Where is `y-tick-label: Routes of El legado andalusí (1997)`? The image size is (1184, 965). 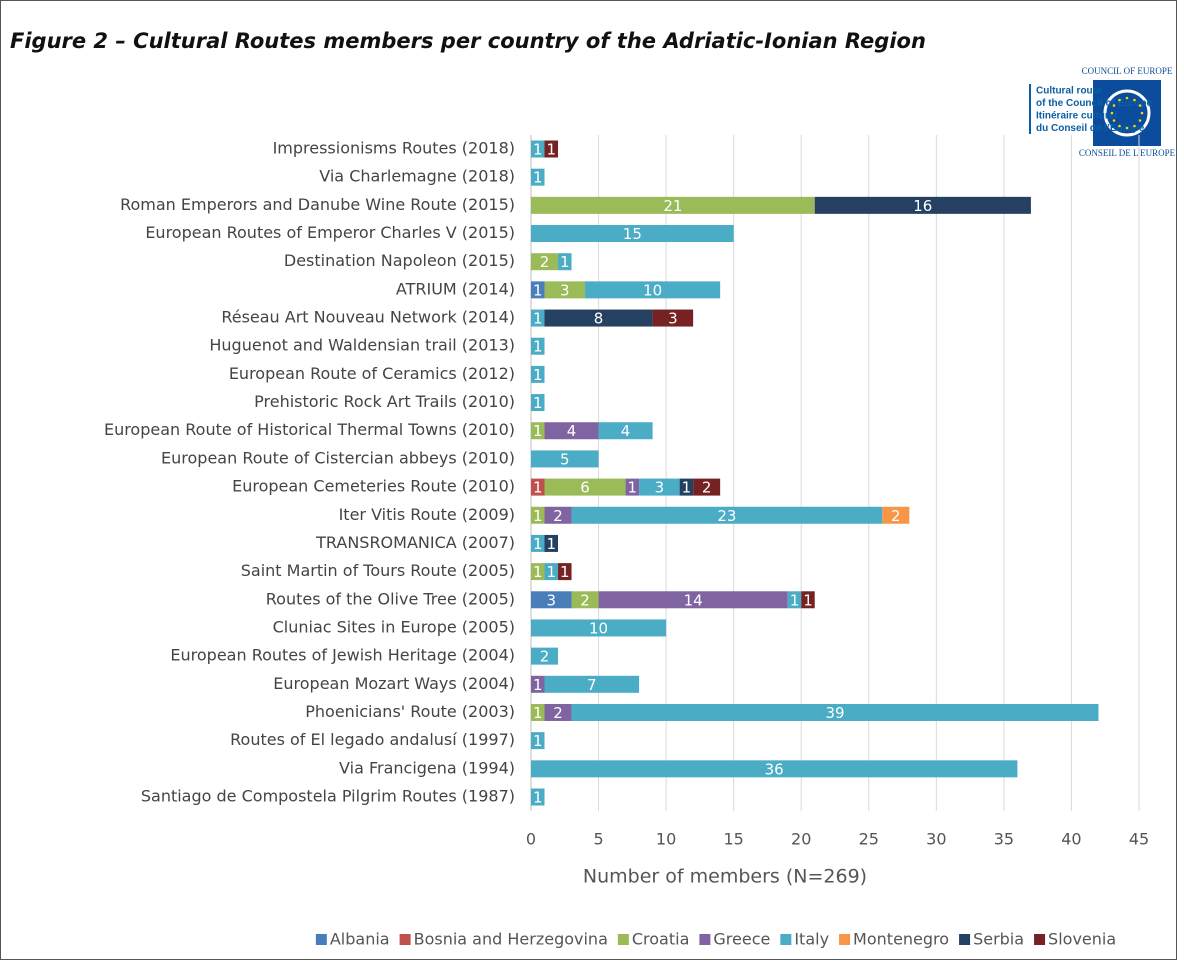 y-tick-label: Routes of El legado andalusí (1997) is located at coordinates (372, 739).